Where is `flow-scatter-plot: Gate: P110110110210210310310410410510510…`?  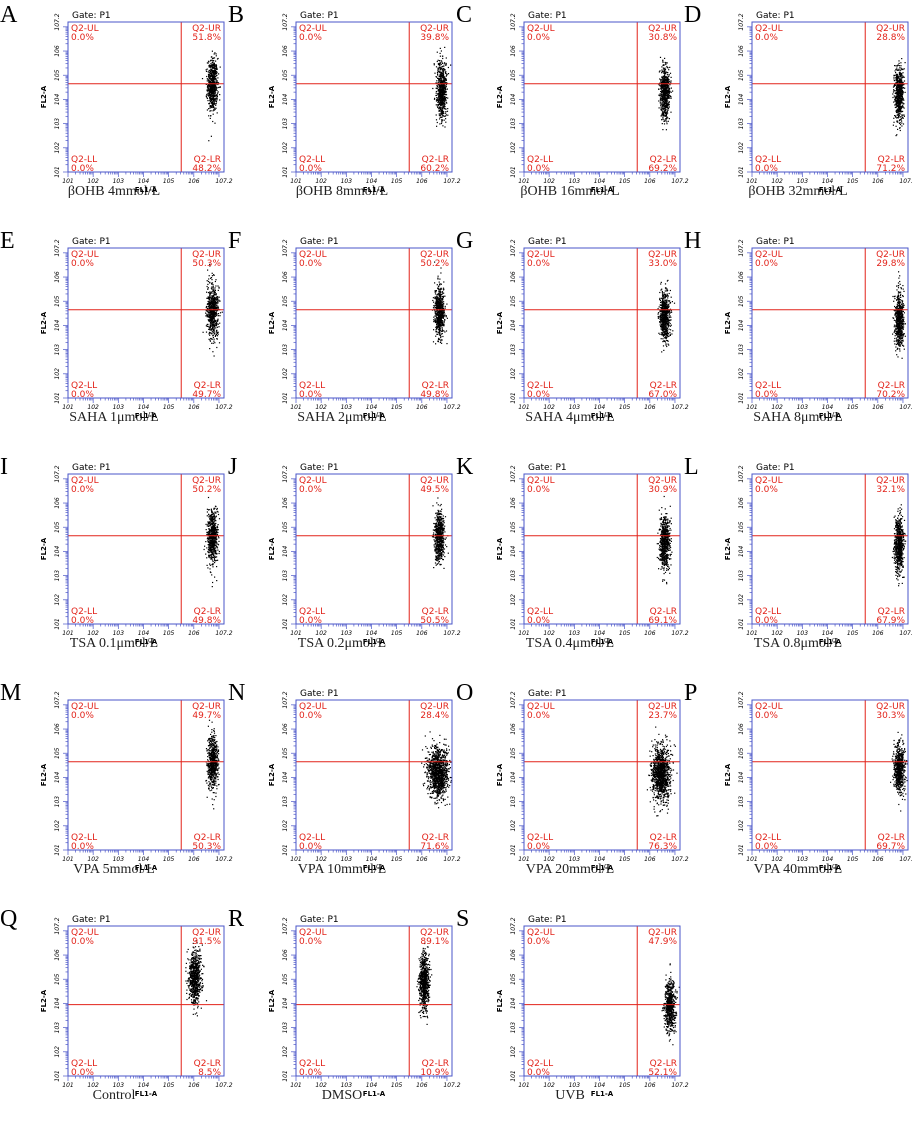
flow-scatter-plot: Gate: P110110110210210310310410410510510… is located at coordinates (114, 317).